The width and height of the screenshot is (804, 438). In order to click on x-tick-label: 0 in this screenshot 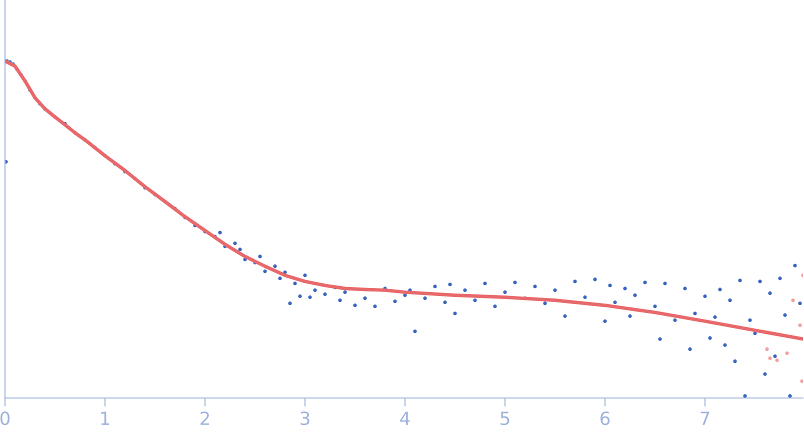, I will do `click(5, 419)`.